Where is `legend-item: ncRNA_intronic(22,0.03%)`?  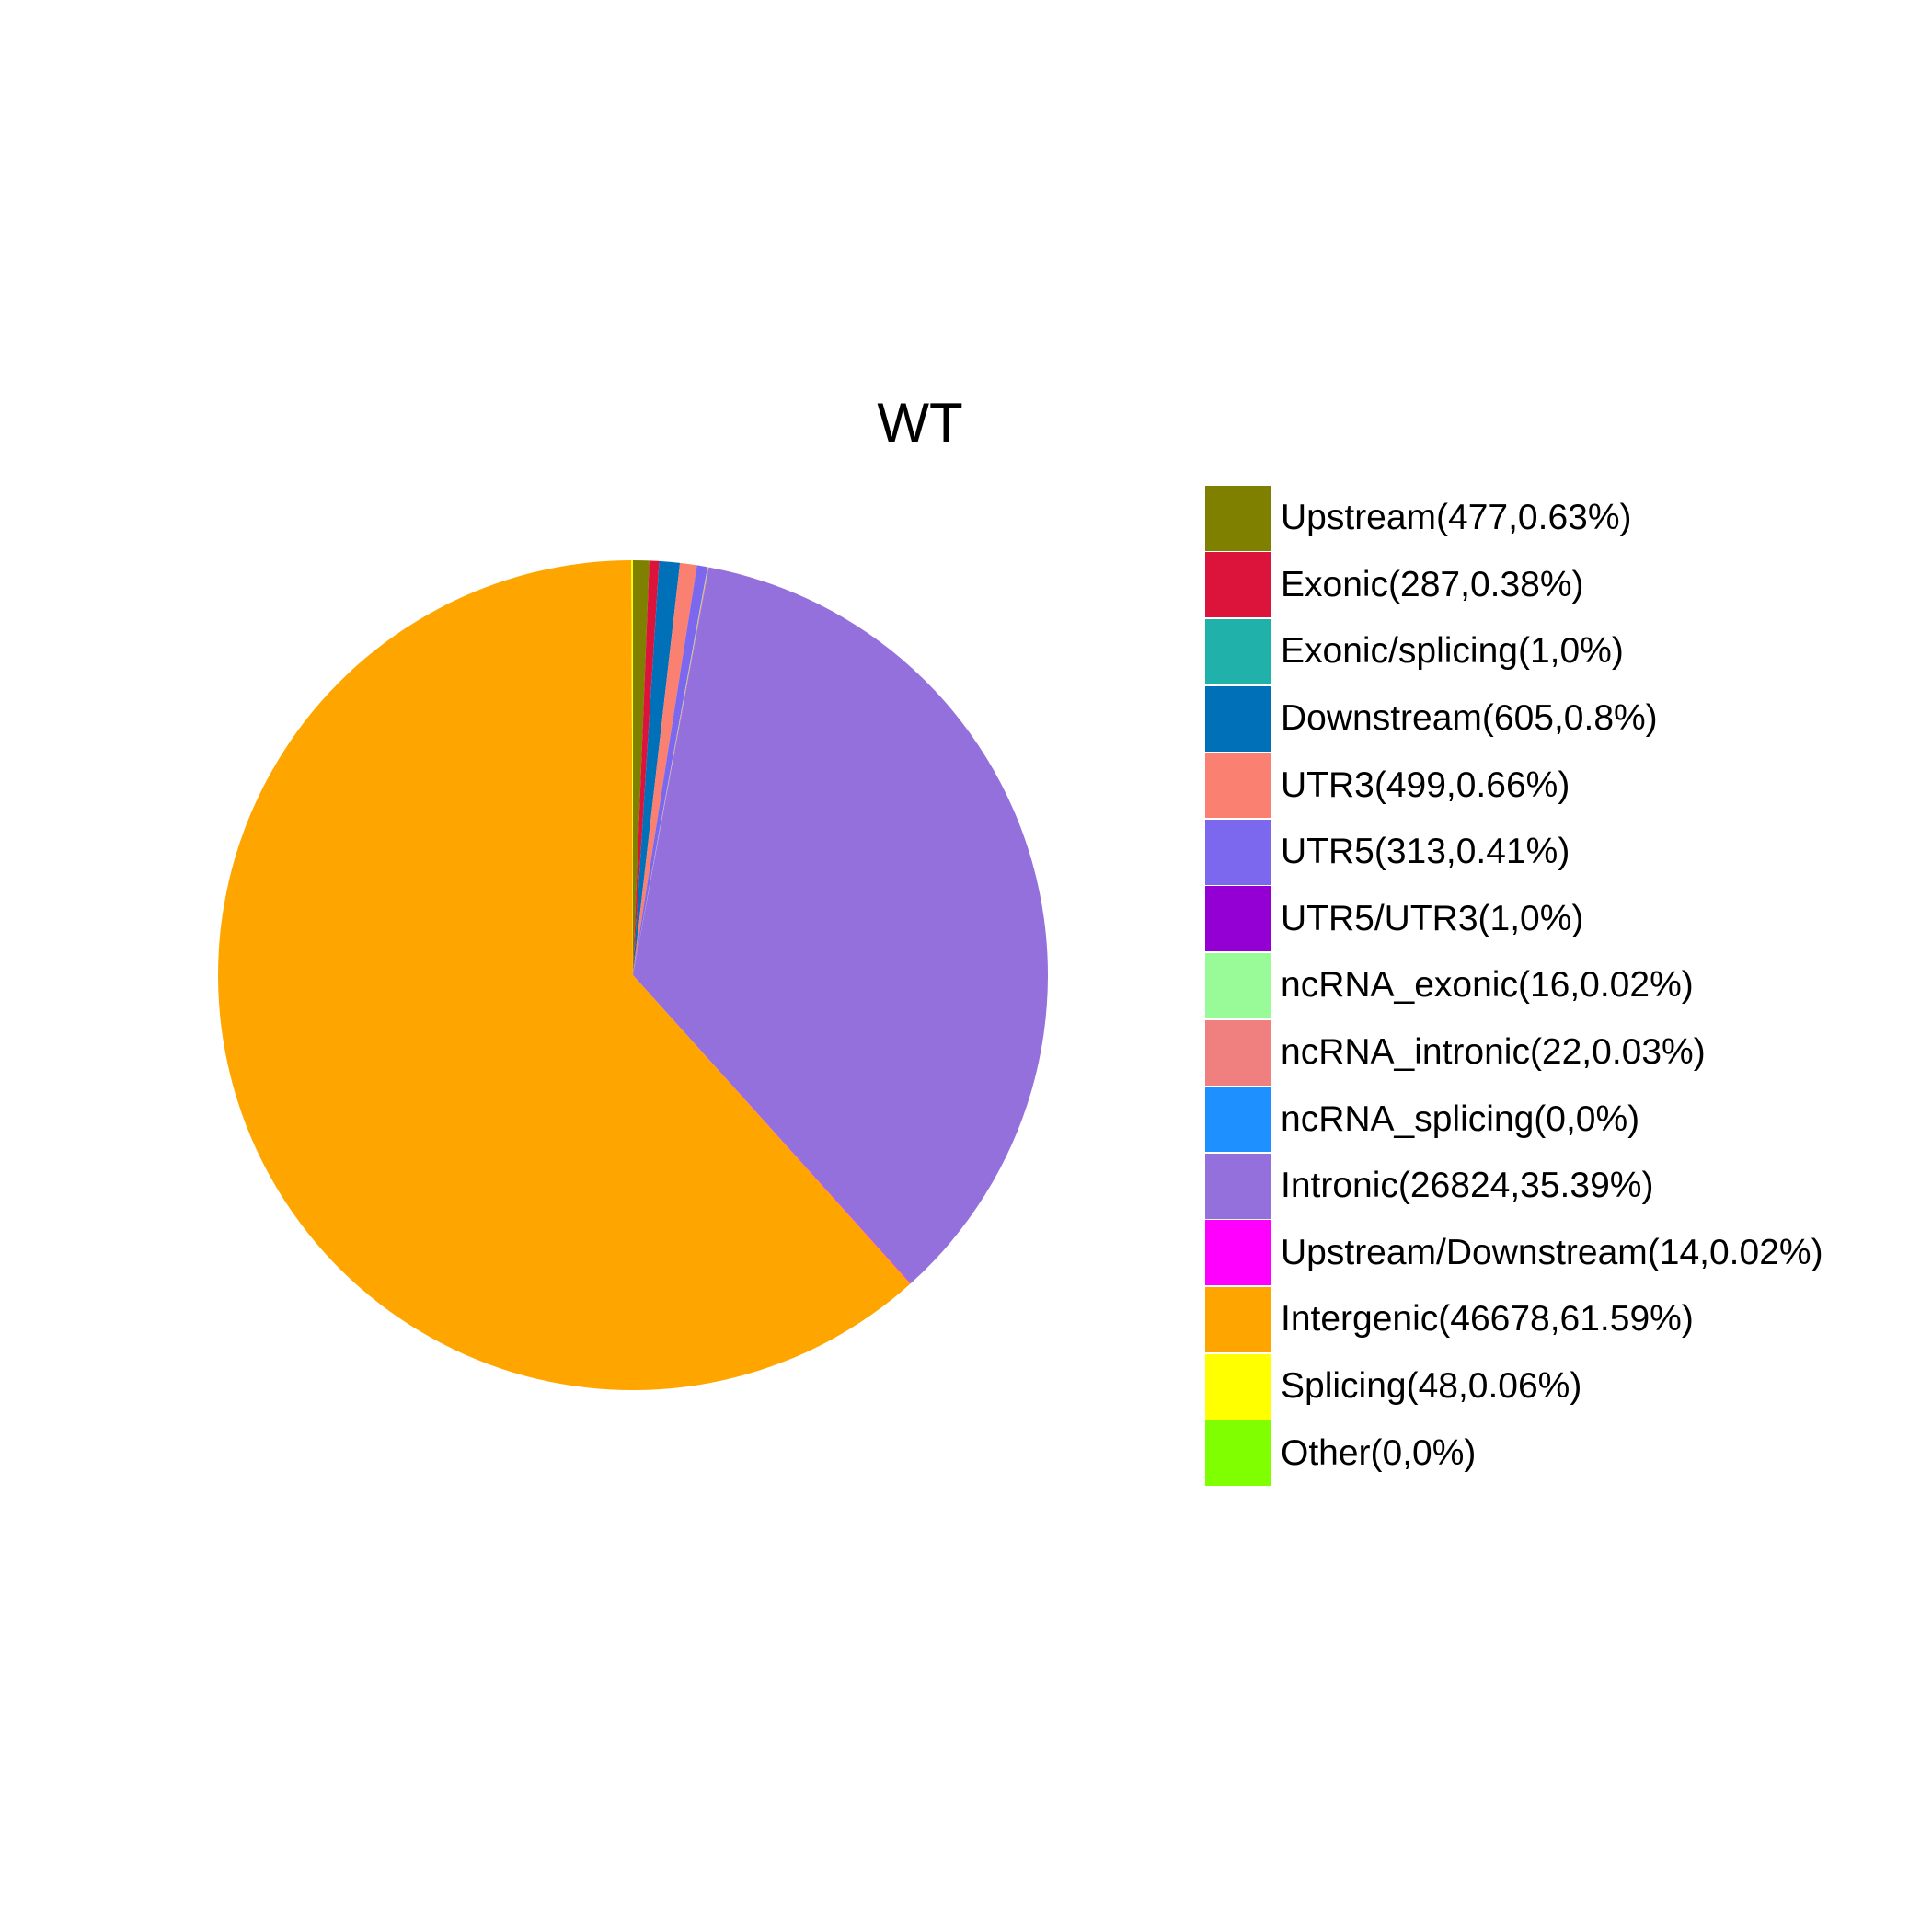
legend-item: ncRNA_intronic(22,0.03%) is located at coordinates (1514, 1053).